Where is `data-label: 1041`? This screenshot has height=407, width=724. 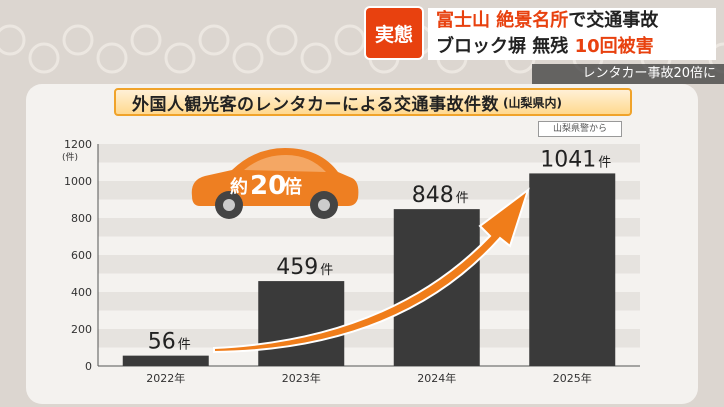 data-label: 1041 is located at coordinates (568, 159).